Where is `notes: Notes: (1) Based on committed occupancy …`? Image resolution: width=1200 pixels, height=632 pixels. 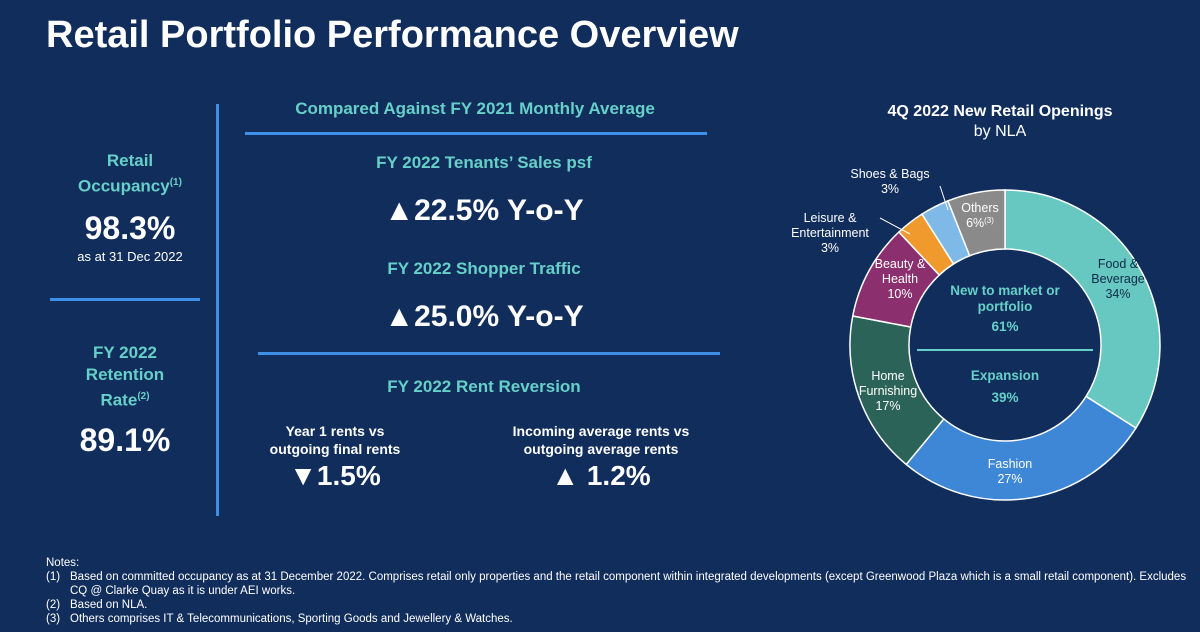 notes: Notes: (1) Based on committed occupancy … is located at coordinates (623, 591).